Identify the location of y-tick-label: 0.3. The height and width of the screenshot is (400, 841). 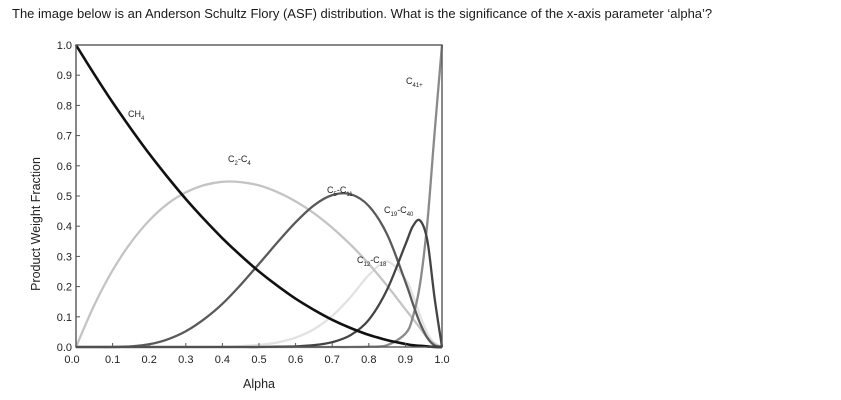
(64, 257).